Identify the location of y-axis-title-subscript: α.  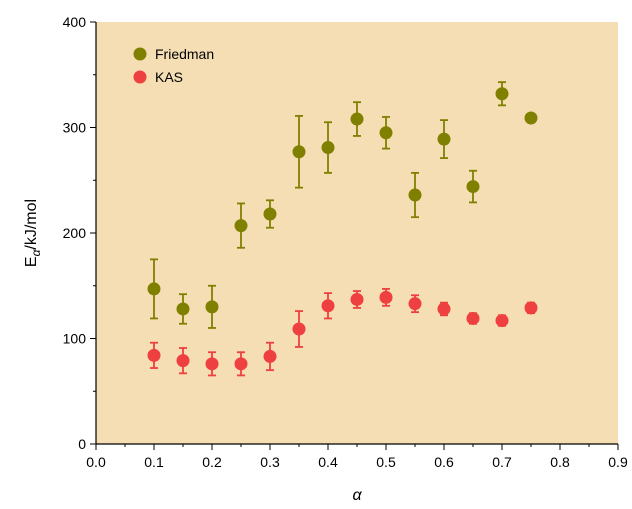
(36, 252).